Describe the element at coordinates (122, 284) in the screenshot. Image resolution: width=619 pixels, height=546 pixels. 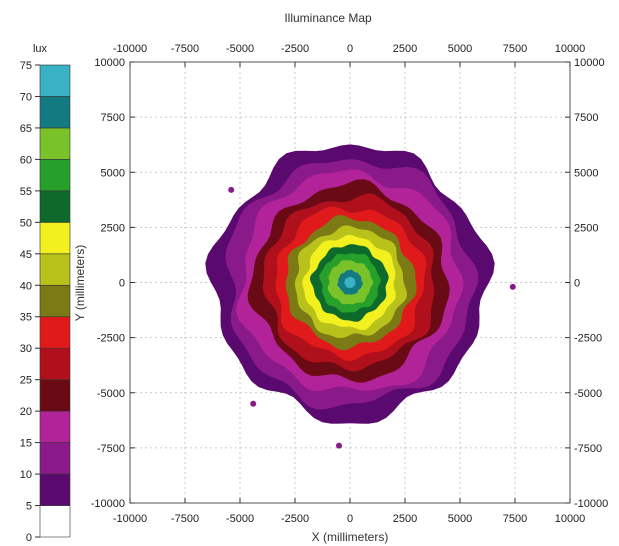
I see `y-tick-label-left: 0` at that location.